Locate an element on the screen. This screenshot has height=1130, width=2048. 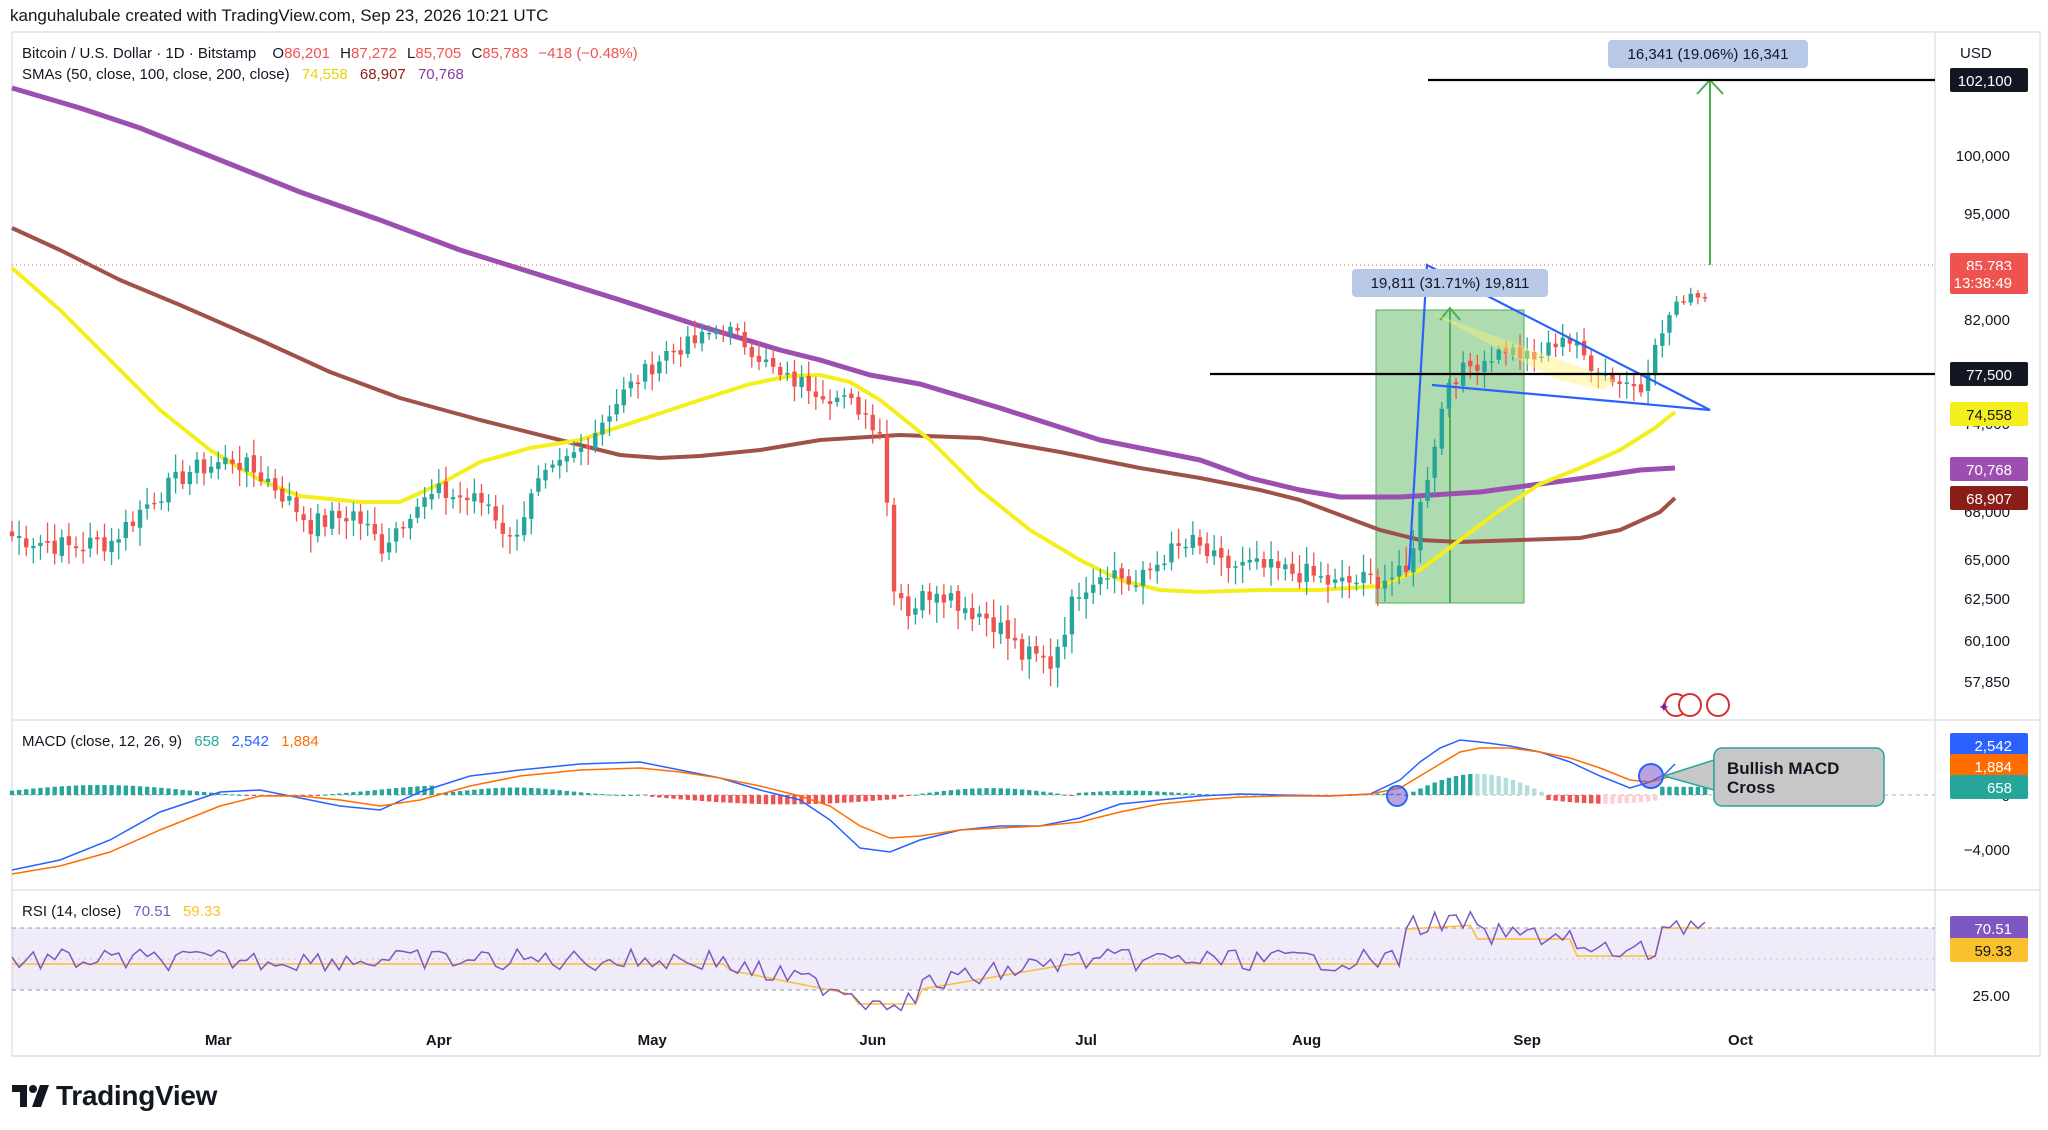
symbol-name: Bitcoin / U.S. Dollar · 1D · Bitstamp is located at coordinates (139, 53).